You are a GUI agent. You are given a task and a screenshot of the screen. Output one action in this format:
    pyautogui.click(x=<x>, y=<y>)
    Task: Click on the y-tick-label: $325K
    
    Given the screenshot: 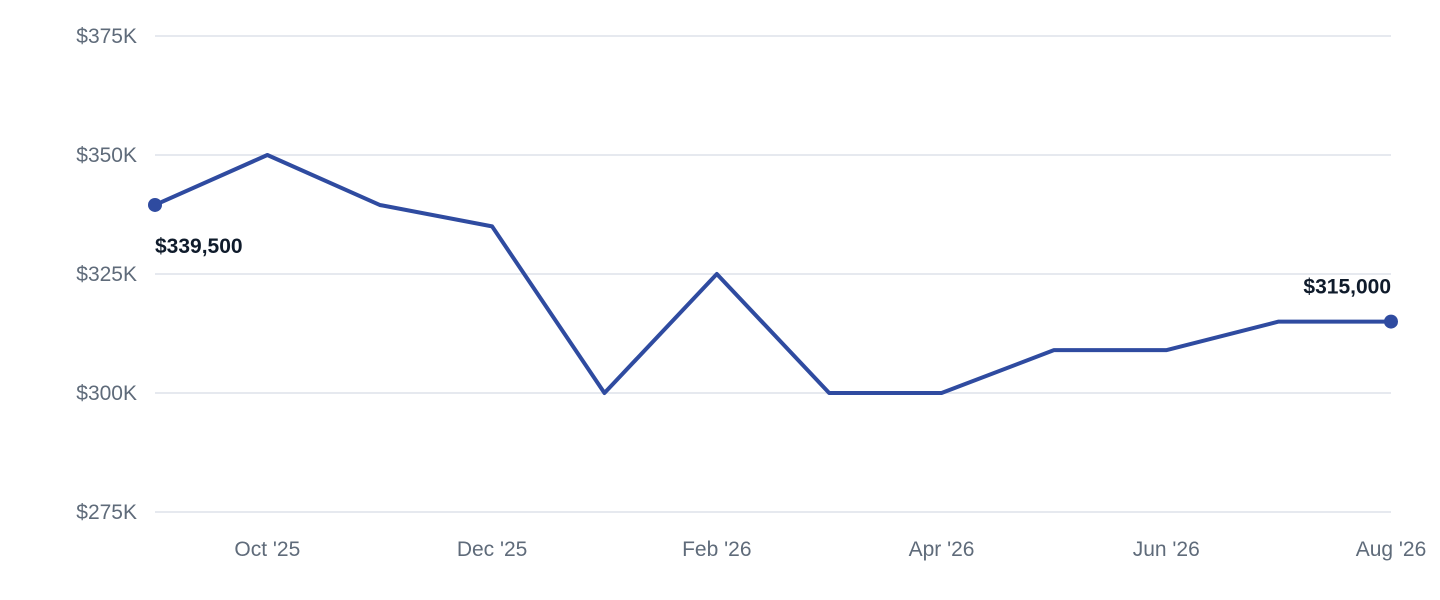 What is the action you would take?
    pyautogui.click(x=106, y=274)
    